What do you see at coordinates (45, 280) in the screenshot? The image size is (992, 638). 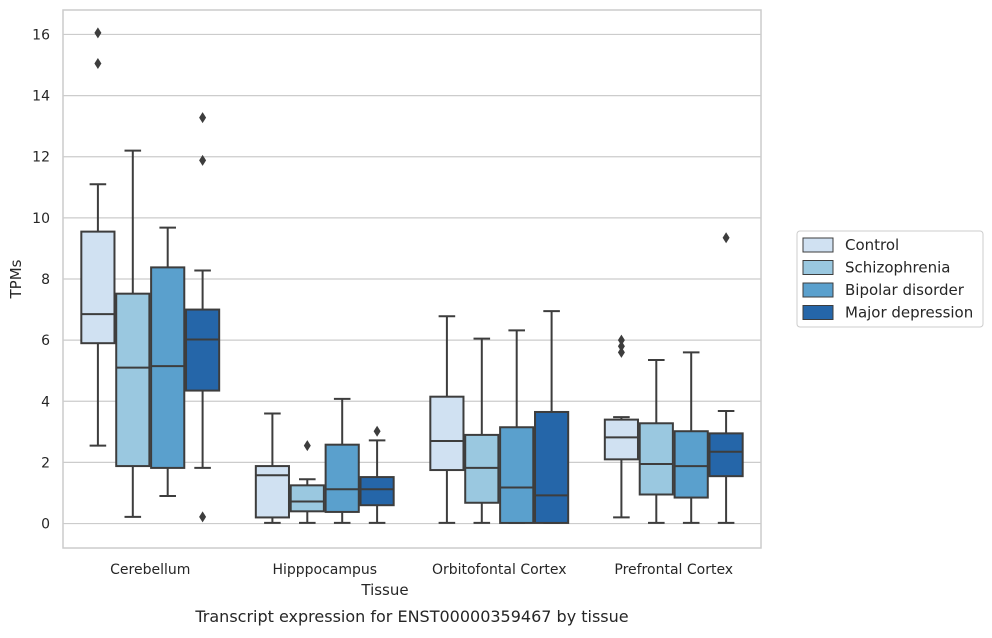 I see `y-tick-label: 8` at bounding box center [45, 280].